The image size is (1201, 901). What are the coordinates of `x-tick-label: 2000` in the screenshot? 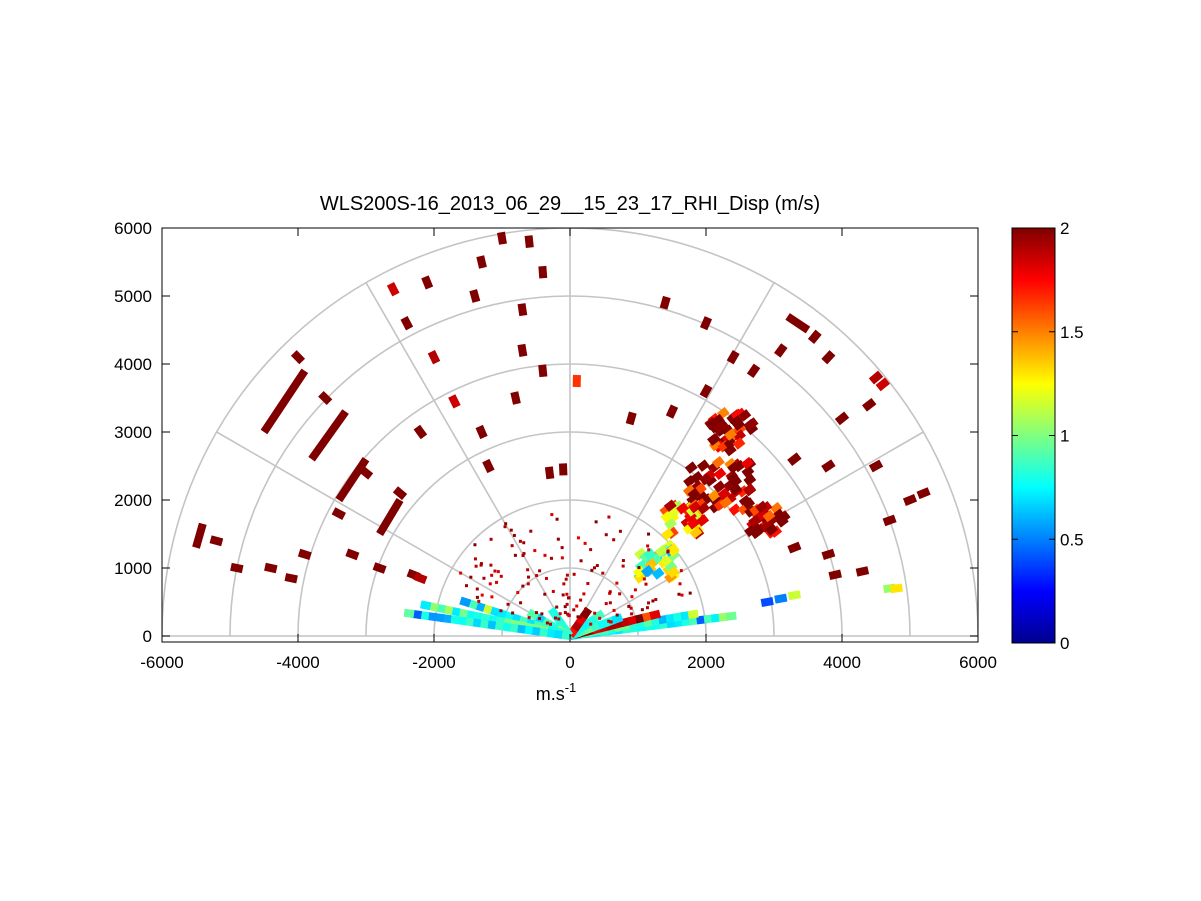 It's located at (706, 662).